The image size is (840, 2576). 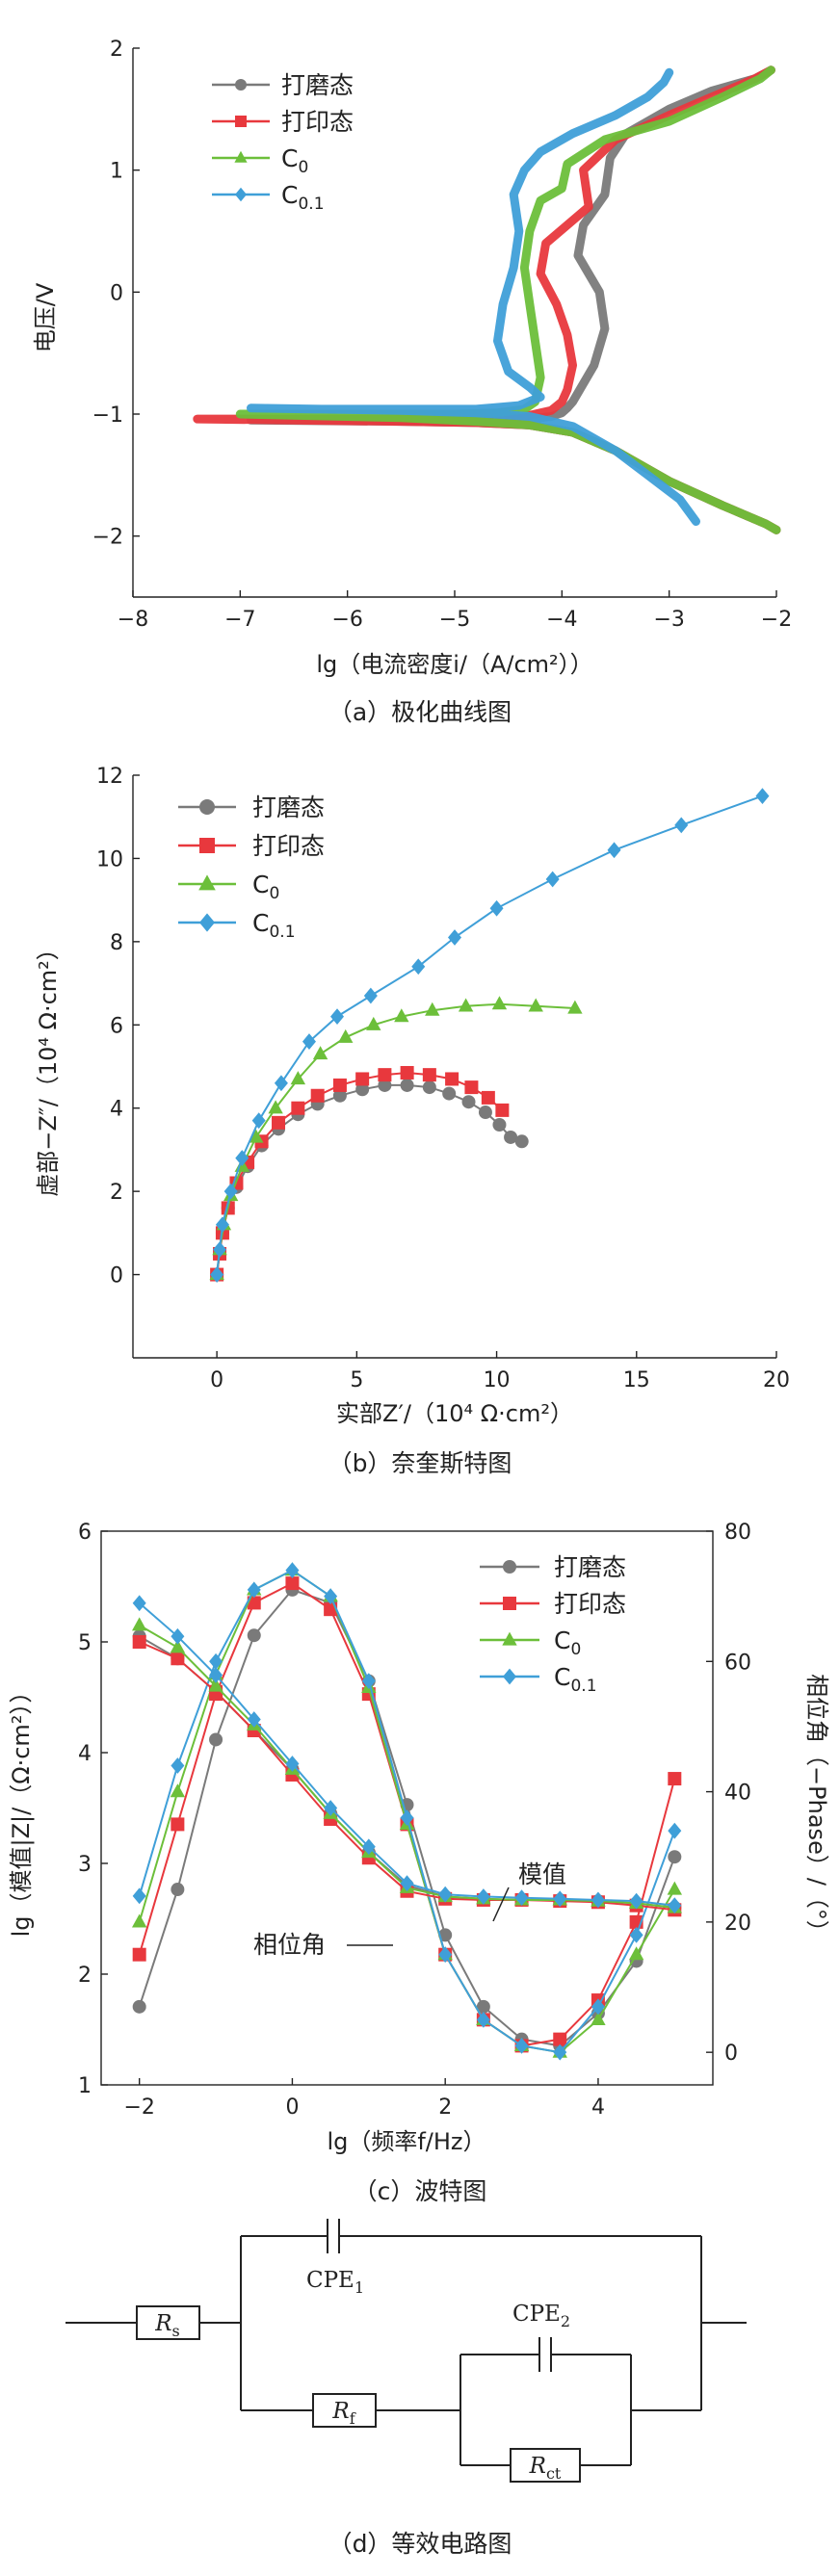 What do you see at coordinates (777, 620) in the screenshot?
I see `x-tick-label: −2` at bounding box center [777, 620].